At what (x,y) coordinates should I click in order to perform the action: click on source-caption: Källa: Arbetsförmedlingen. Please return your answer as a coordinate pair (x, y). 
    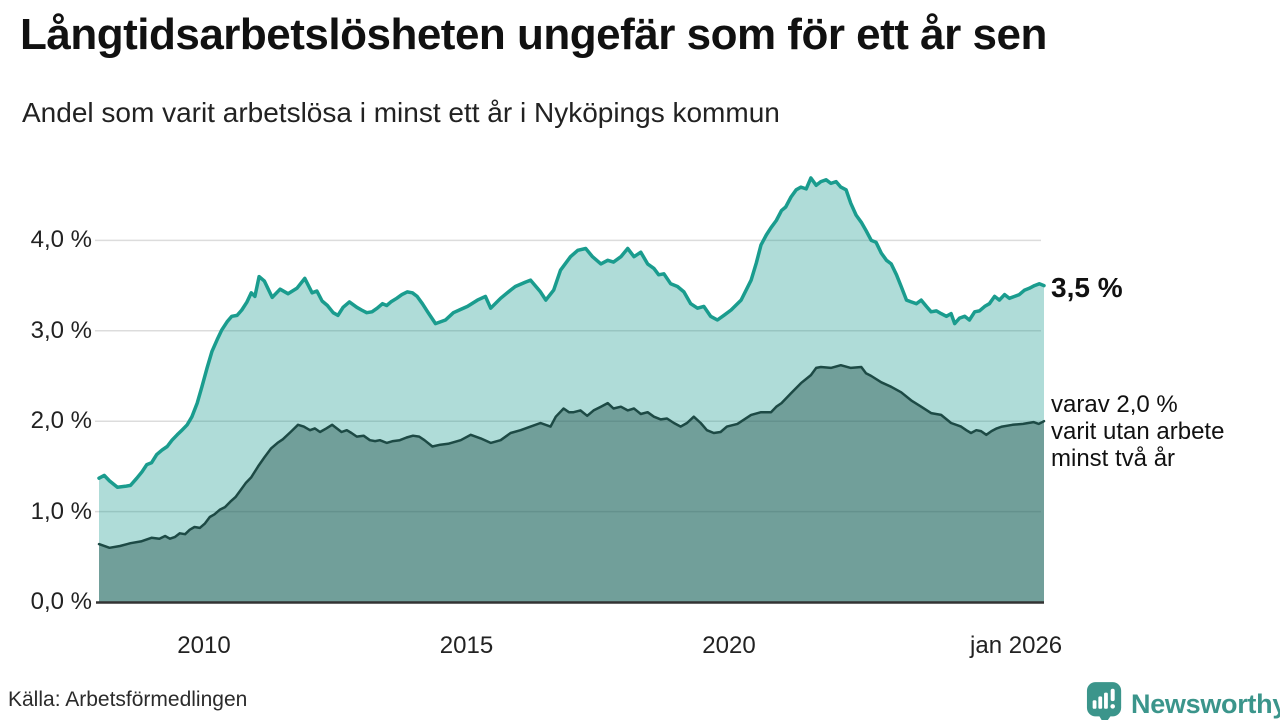
    Looking at the image, I should click on (128, 699).